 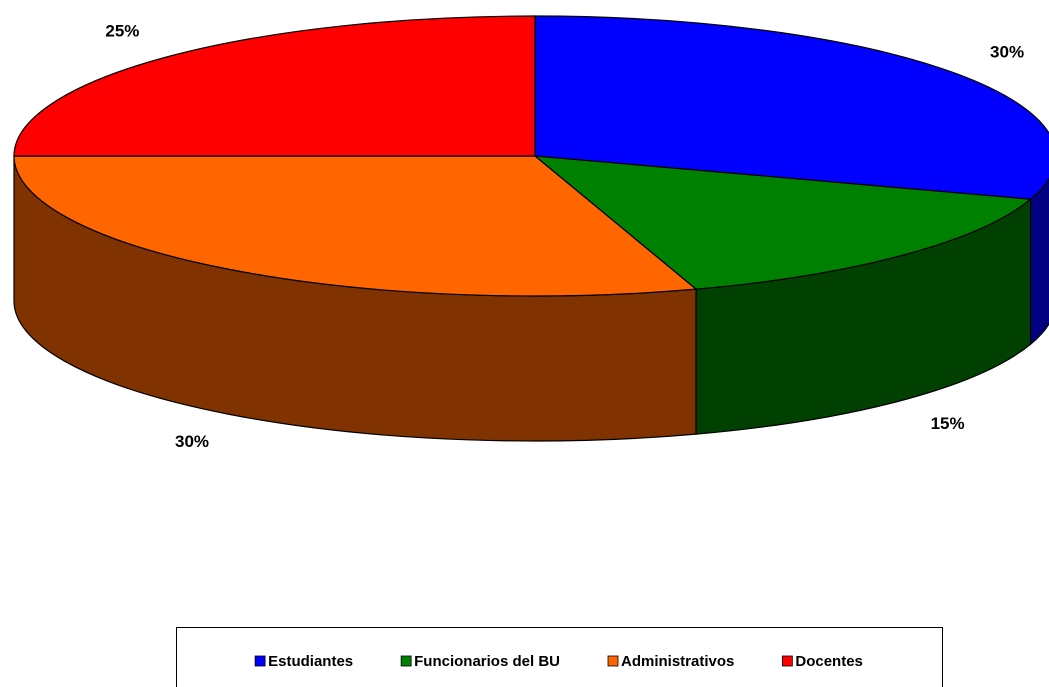 What do you see at coordinates (122, 31) in the screenshot?
I see `data-label: 25%` at bounding box center [122, 31].